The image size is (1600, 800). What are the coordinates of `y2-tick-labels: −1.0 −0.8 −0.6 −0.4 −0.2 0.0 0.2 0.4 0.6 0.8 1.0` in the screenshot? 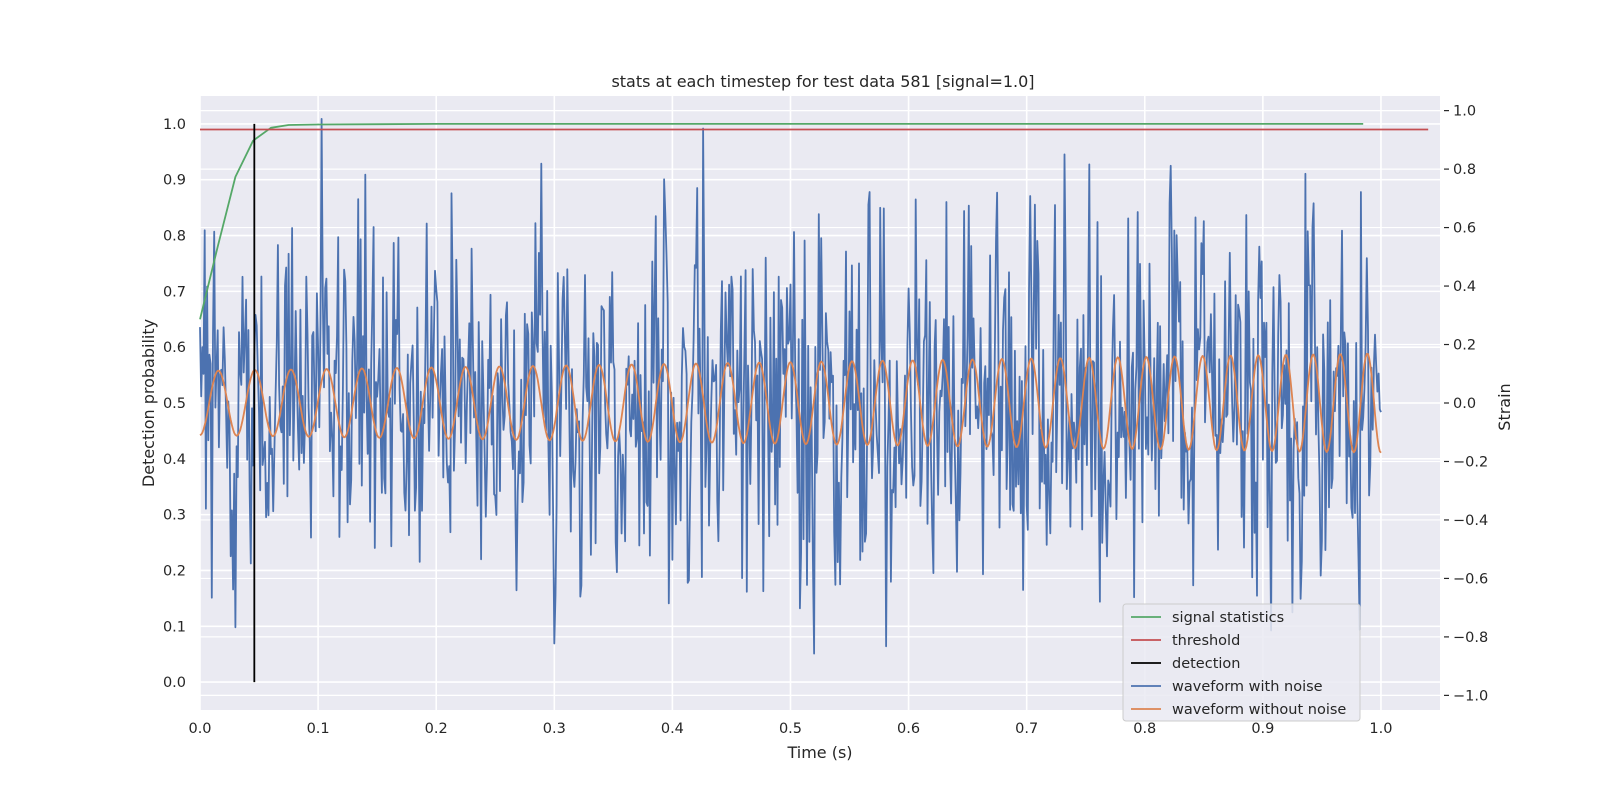 It's located at (1466, 404).